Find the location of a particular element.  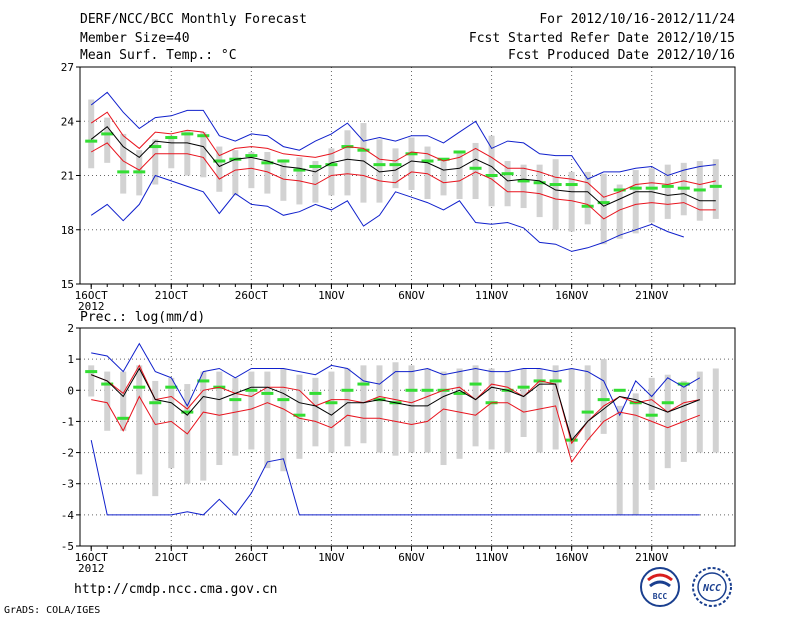

prec-xtick-label: 1NOV is located at coordinates (331, 557).